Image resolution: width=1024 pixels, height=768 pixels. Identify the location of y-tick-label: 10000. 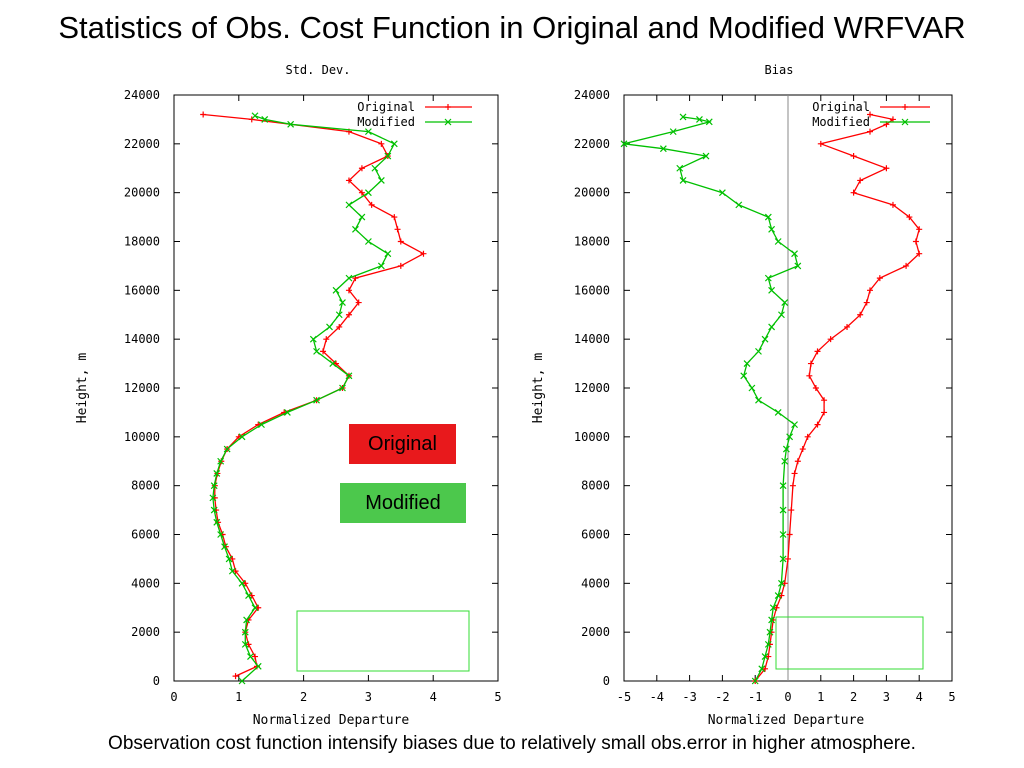
(142, 437).